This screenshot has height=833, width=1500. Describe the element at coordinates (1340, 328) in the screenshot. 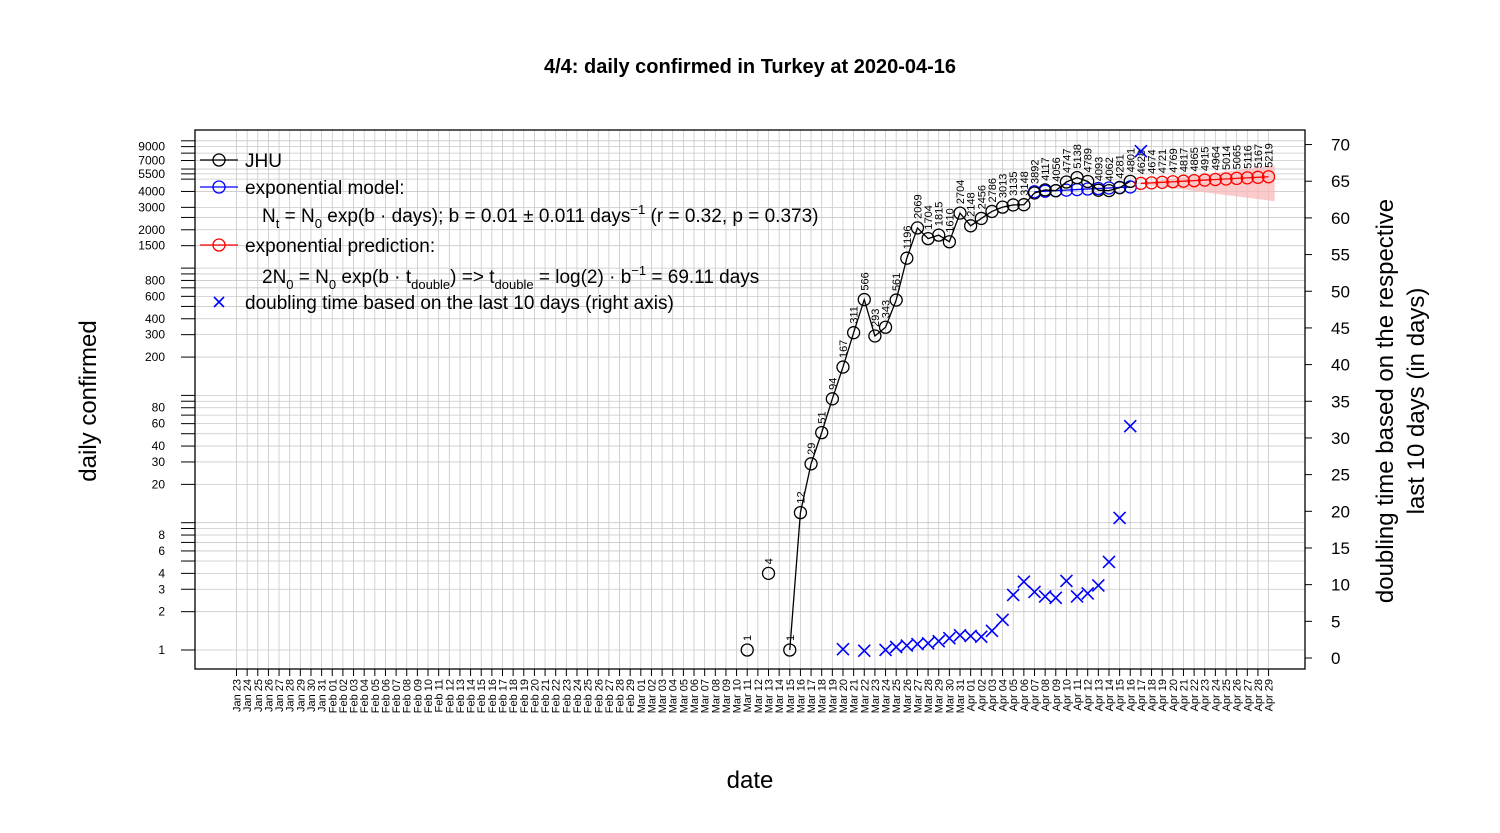

I see `y2-tick-label: 45` at that location.